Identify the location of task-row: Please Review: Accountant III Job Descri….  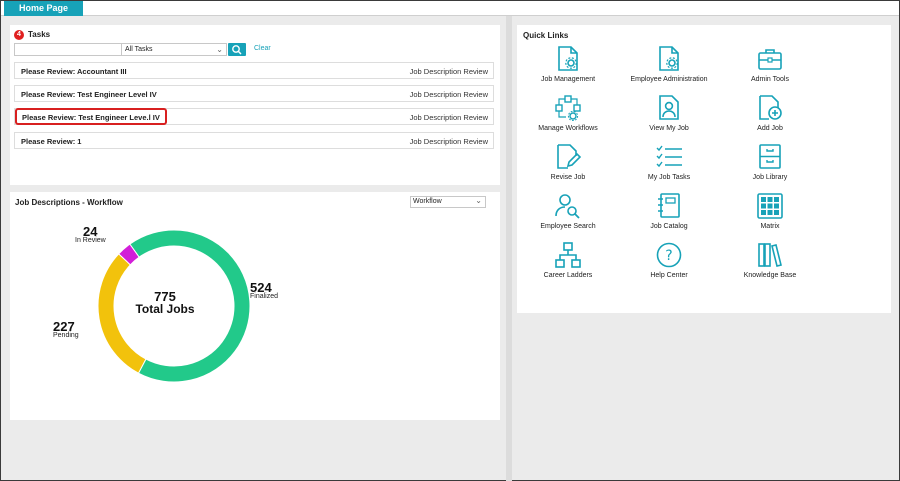
(254, 70).